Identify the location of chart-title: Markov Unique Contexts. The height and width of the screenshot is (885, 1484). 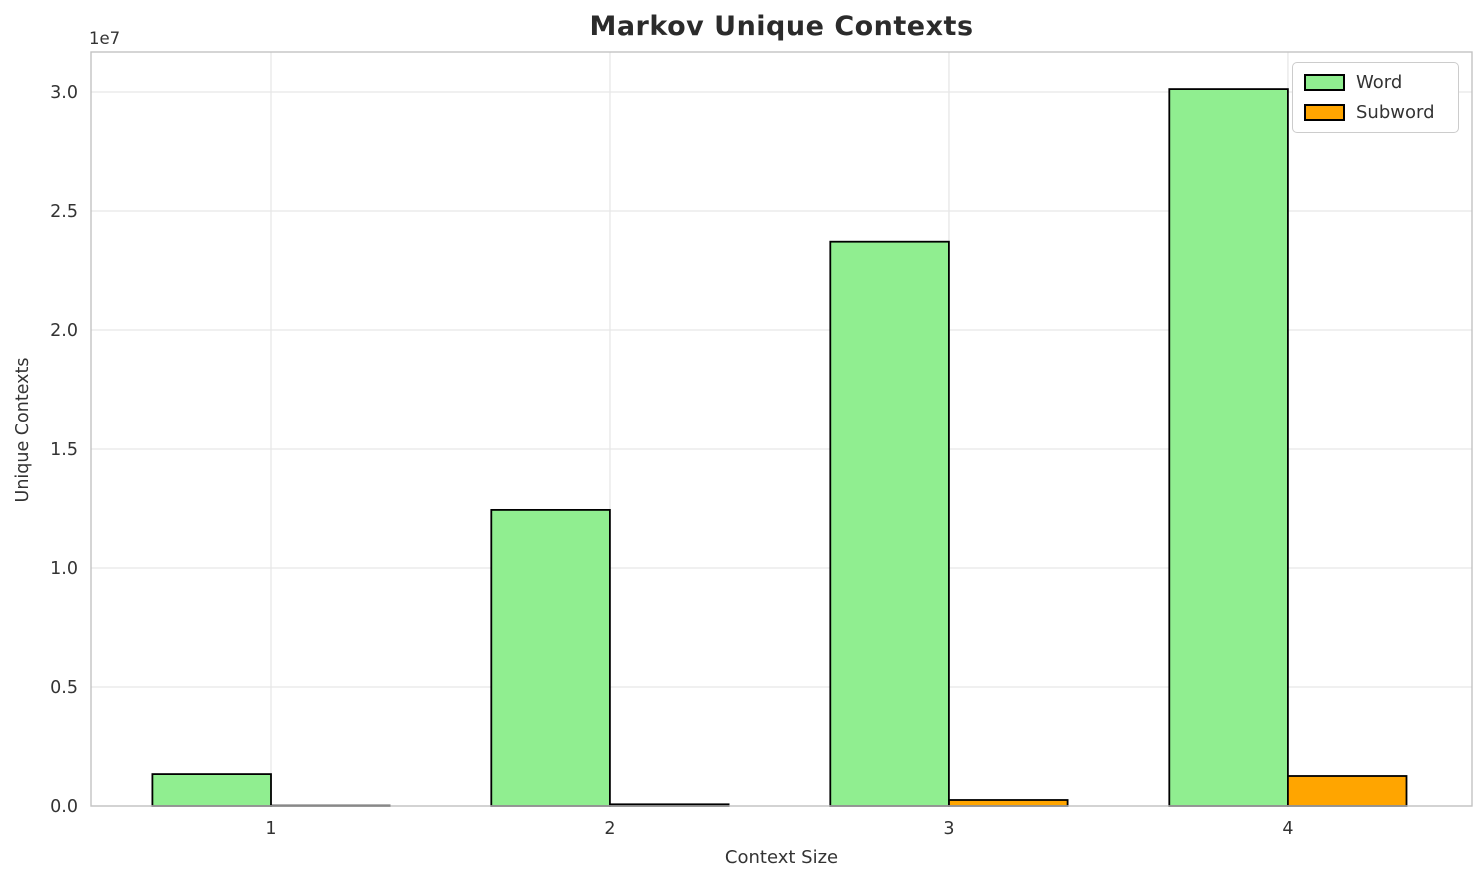
(781, 26).